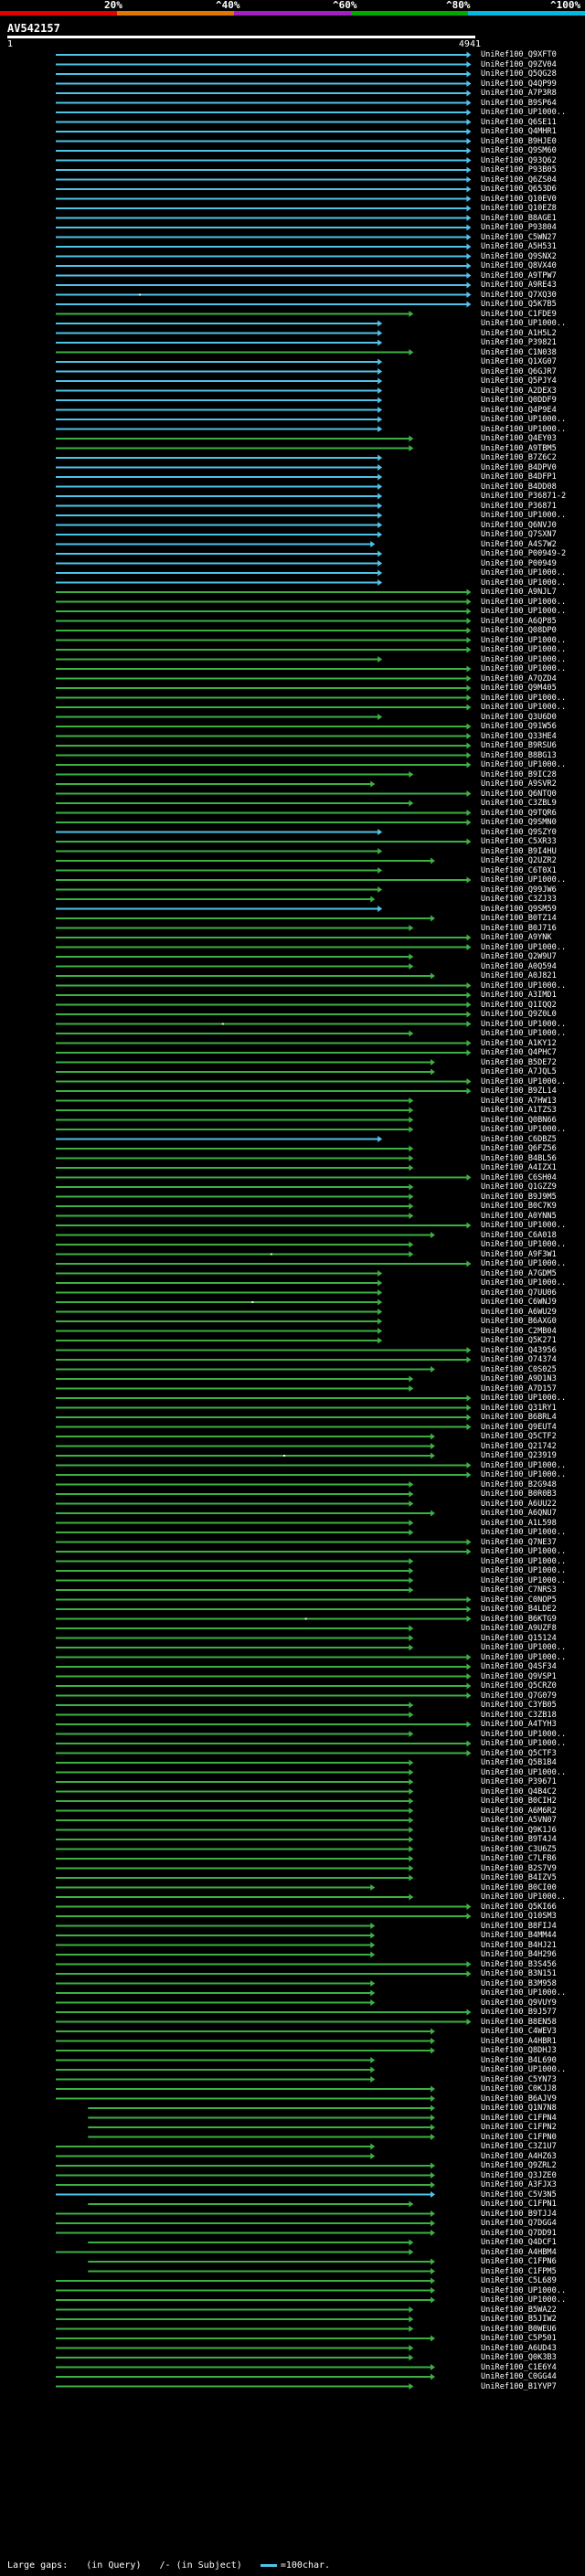 The height and width of the screenshot is (2576, 585). Describe the element at coordinates (519, 1868) in the screenshot. I see `hit-label: UniRef100_B2S7V9` at that location.